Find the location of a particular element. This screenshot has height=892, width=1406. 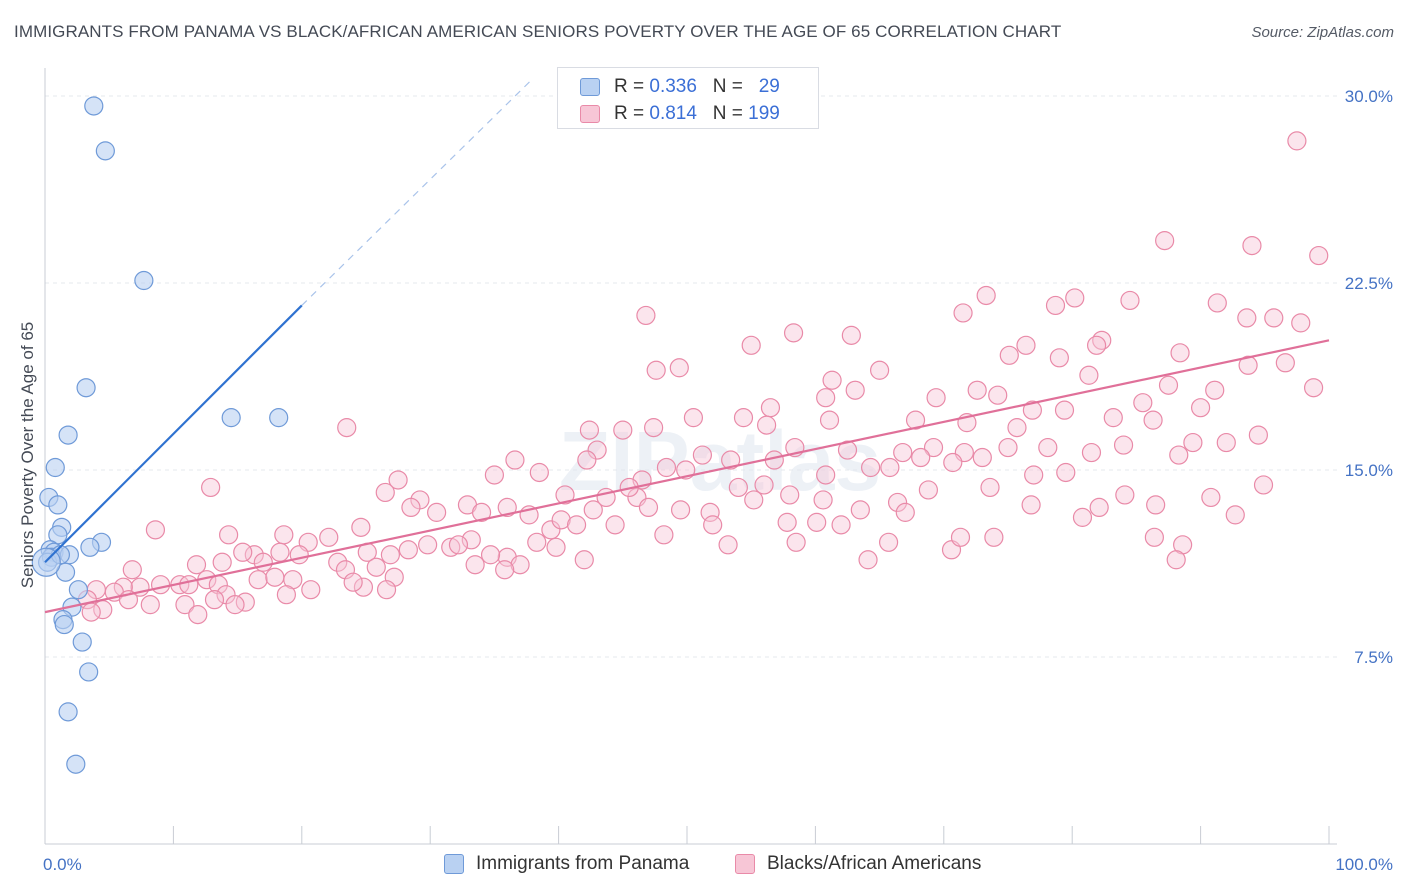

legend-n-label: N = is located at coordinates (727, 113).